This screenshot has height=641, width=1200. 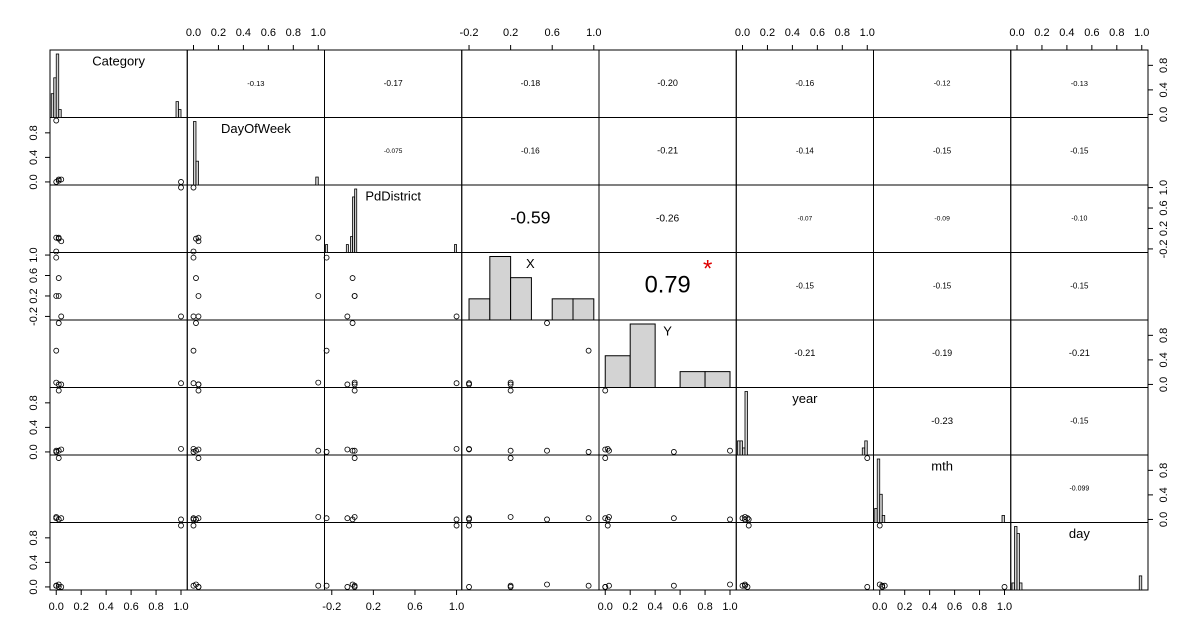 I want to click on variable-name: day, so click(x=1079, y=533).